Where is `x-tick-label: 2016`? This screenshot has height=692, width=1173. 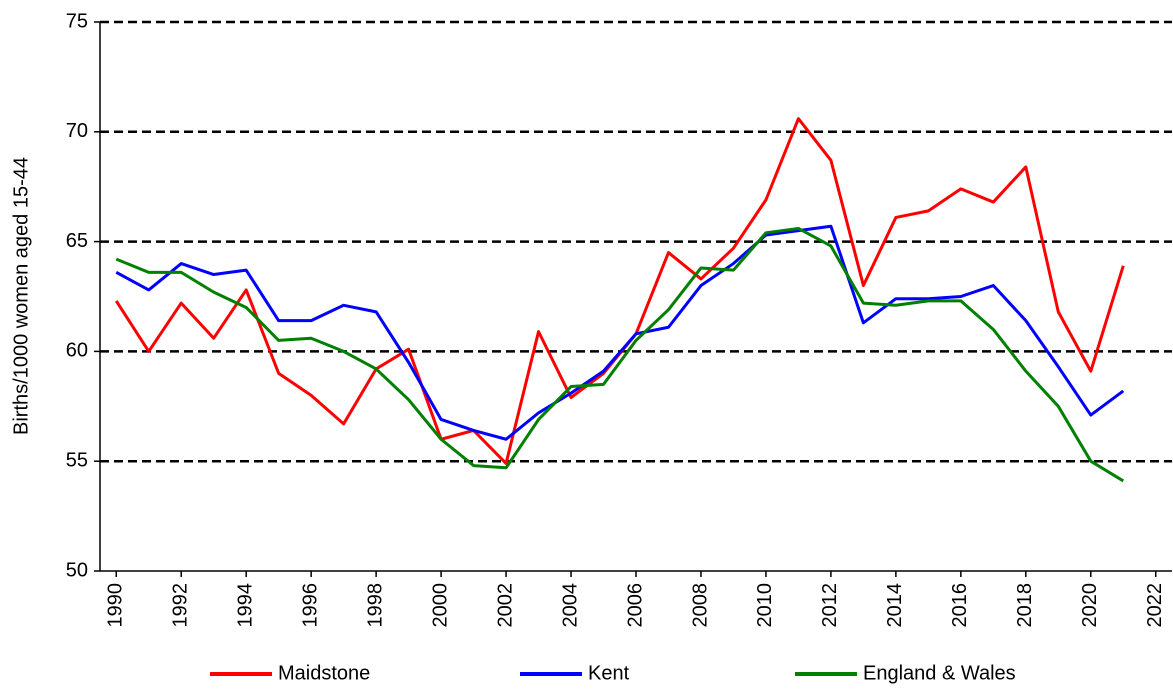 x-tick-label: 2016 is located at coordinates (960, 605).